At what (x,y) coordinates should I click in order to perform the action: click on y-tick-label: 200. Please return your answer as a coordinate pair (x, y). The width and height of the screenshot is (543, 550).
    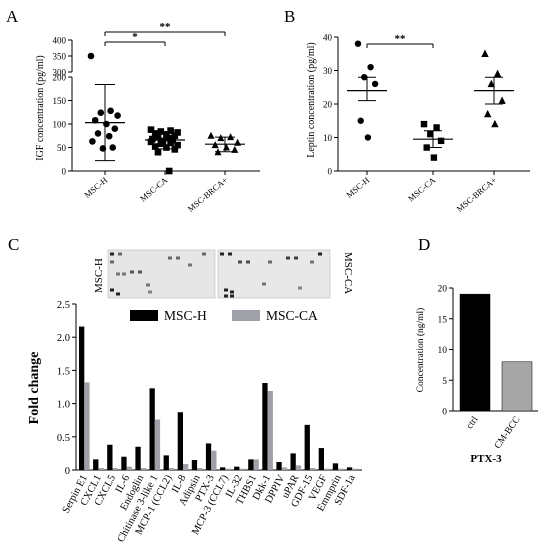
    Looking at the image, I should click on (60, 78).